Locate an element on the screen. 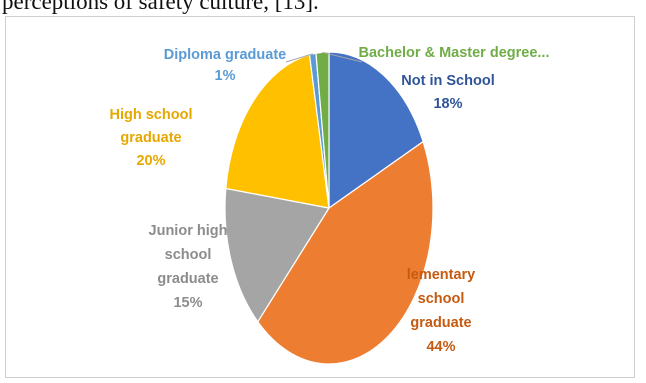 The height and width of the screenshot is (383, 646). data-label-value: 1% is located at coordinates (225, 76).